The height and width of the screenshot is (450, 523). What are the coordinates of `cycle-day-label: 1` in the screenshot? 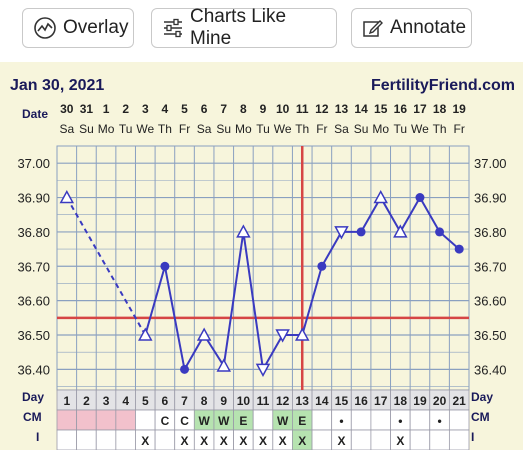 It's located at (66, 401).